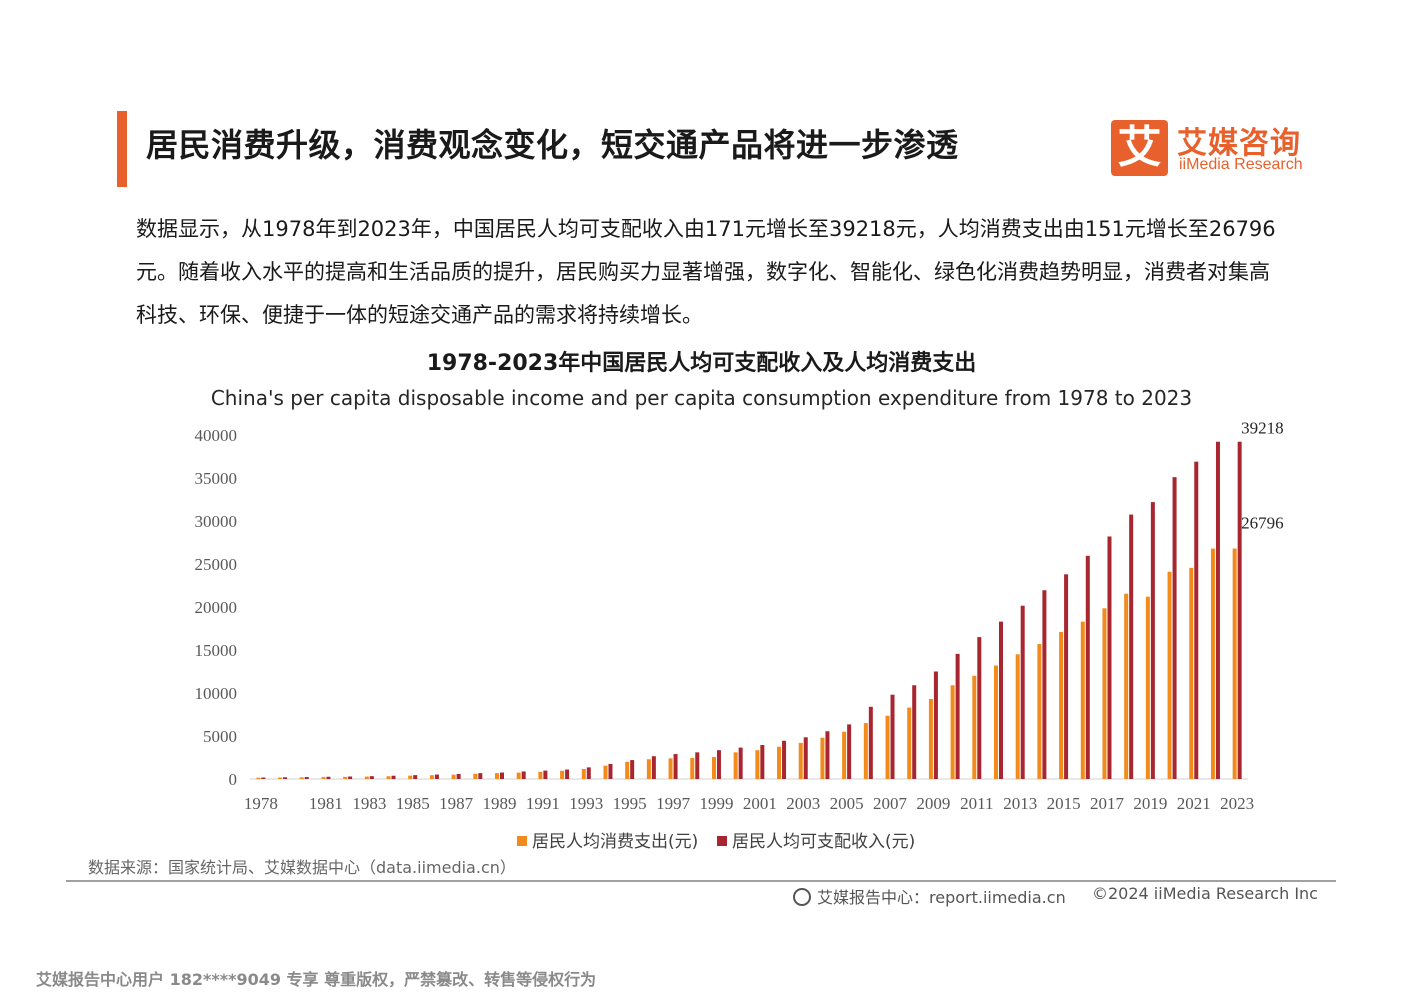 The image size is (1403, 992). What do you see at coordinates (543, 803) in the screenshot?
I see `x-tick-label: 1991` at bounding box center [543, 803].